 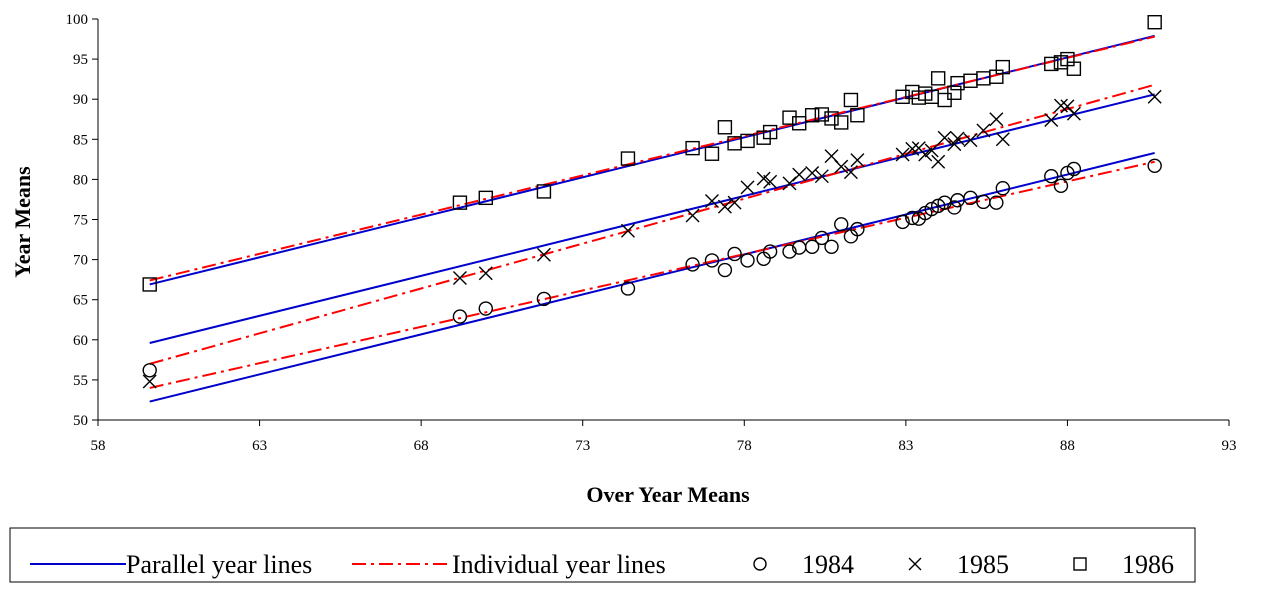 I want to click on y-tick-label: 50, so click(x=80, y=421).